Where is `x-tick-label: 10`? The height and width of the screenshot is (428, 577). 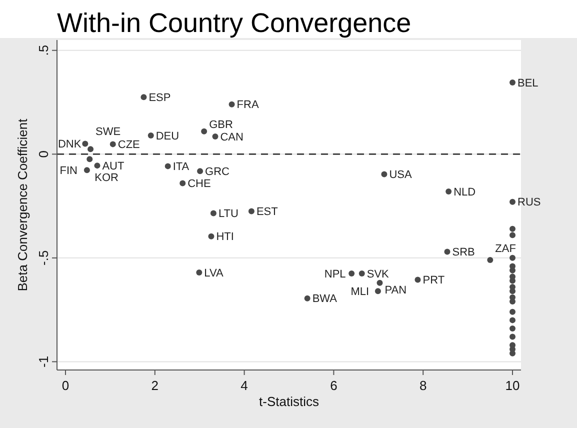 x-tick-label: 10 is located at coordinates (512, 385).